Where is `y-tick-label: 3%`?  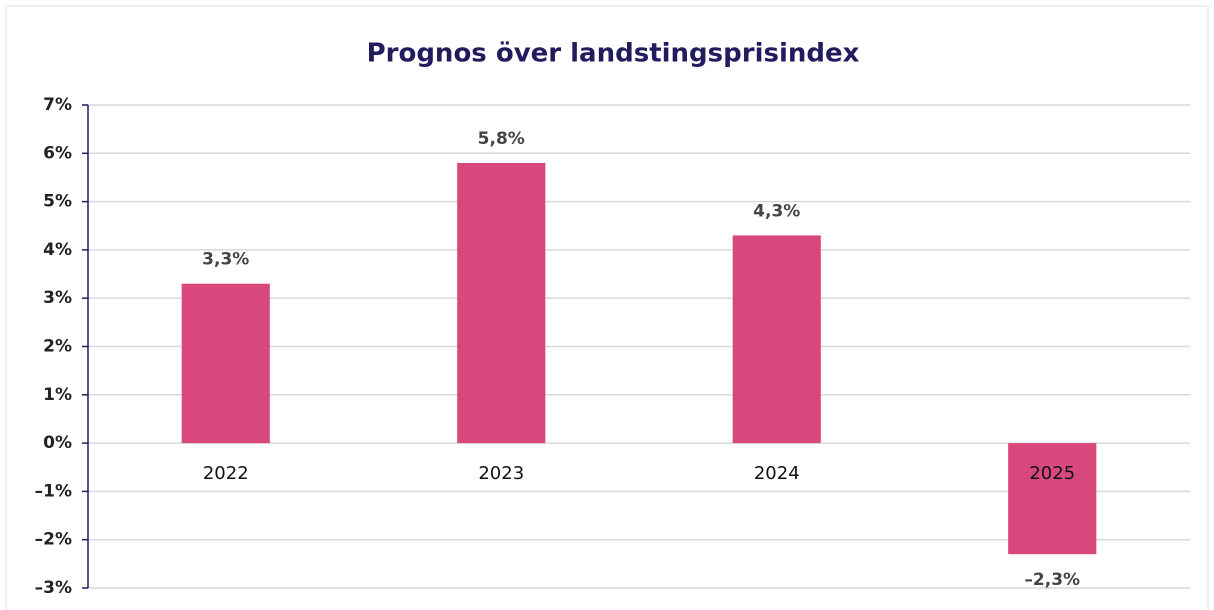 y-tick-label: 3% is located at coordinates (57, 298).